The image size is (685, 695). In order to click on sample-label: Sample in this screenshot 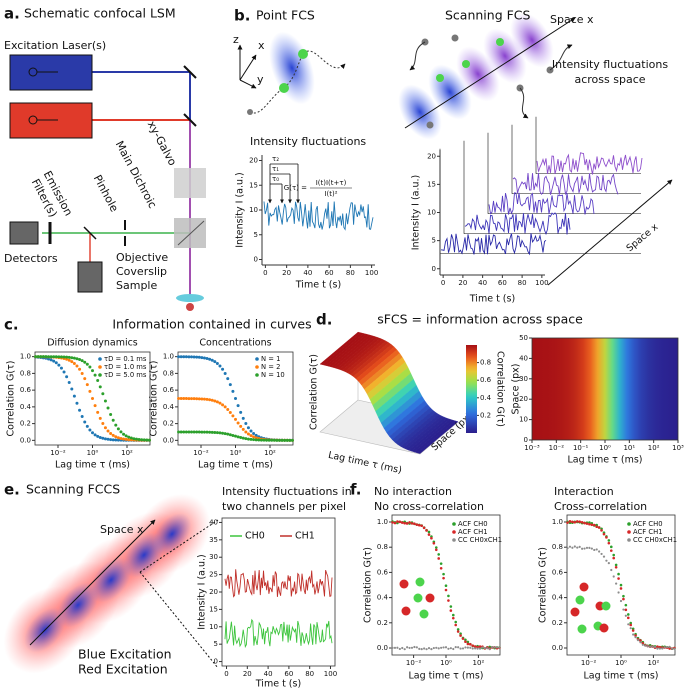, I will do `click(136, 285)`.